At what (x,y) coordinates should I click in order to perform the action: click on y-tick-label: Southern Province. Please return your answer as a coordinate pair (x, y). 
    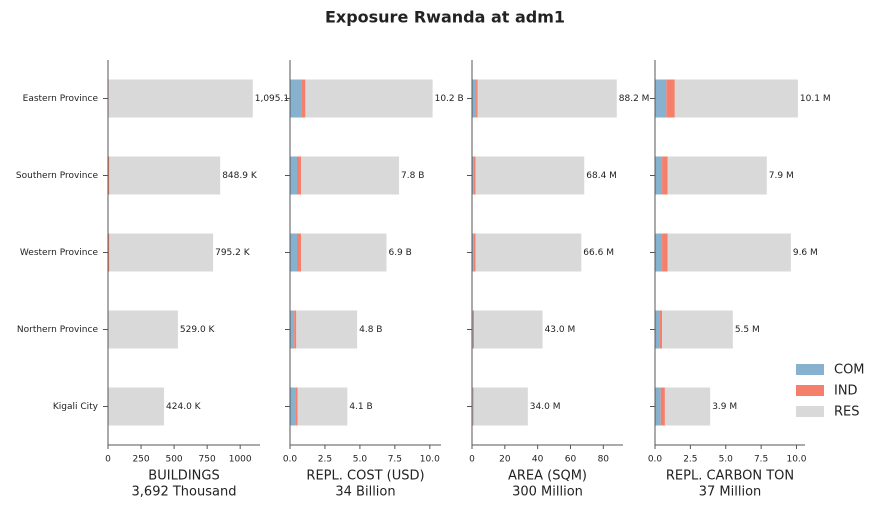
    Looking at the image, I should click on (57, 176).